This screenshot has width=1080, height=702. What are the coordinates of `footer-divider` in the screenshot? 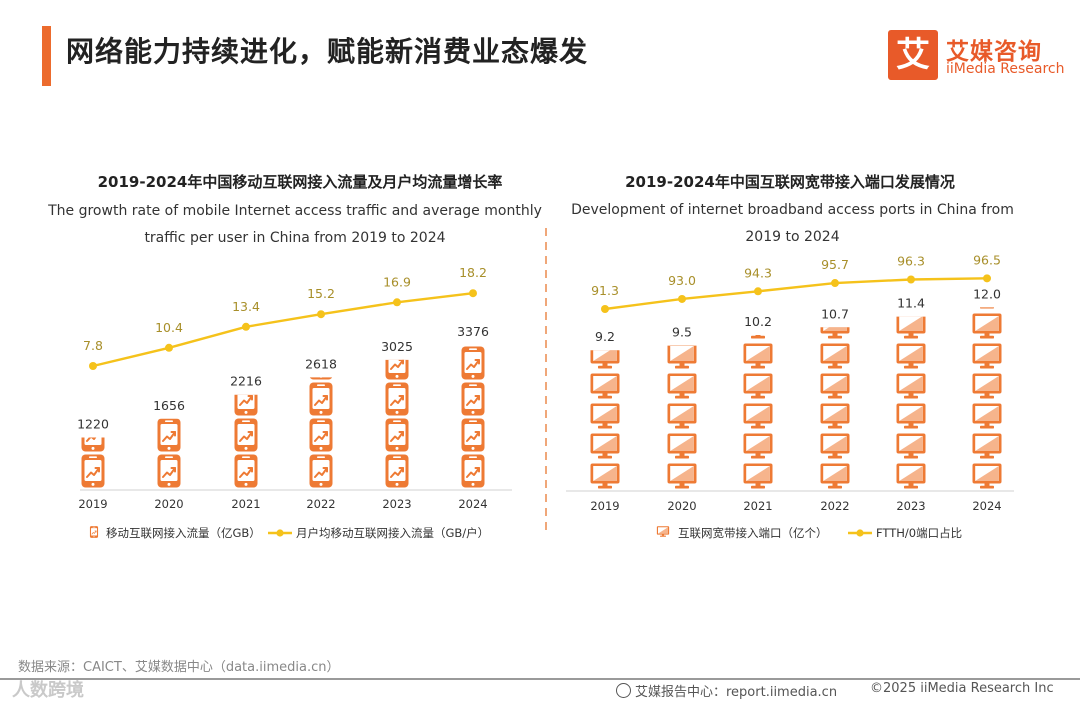 It's located at (540, 679).